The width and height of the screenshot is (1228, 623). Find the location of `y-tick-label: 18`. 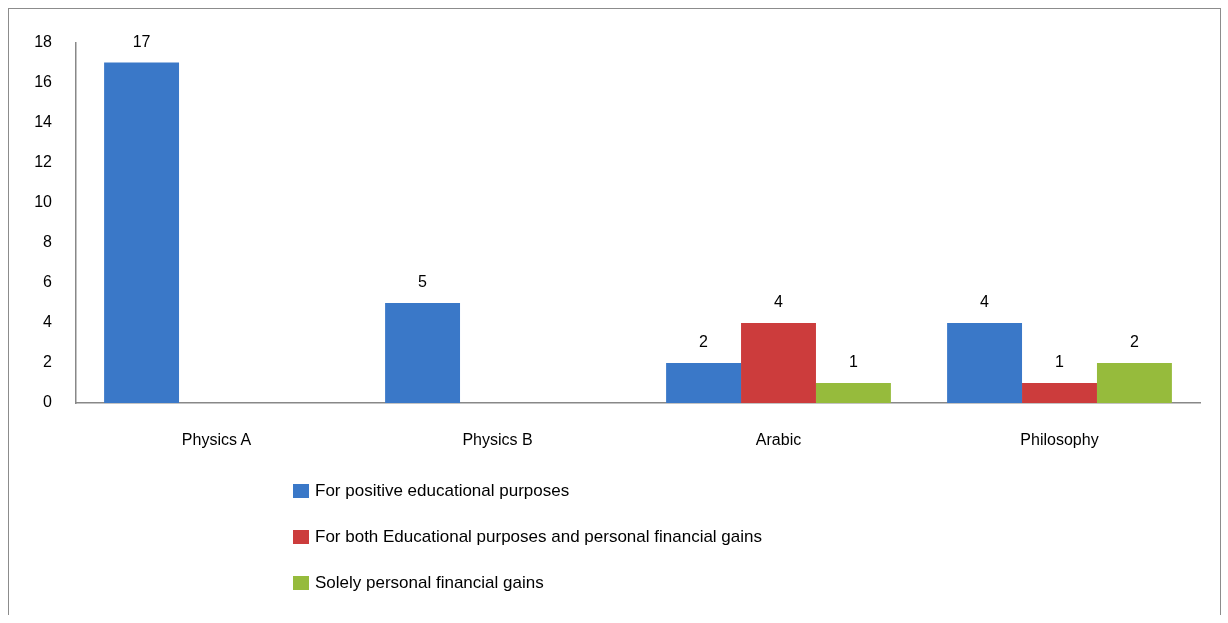

y-tick-label: 18 is located at coordinates (43, 42).